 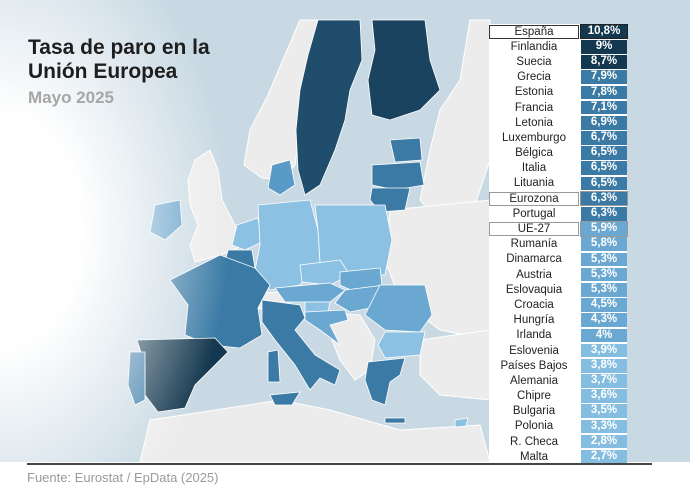 I want to click on country-name: Austria, so click(x=534, y=274).